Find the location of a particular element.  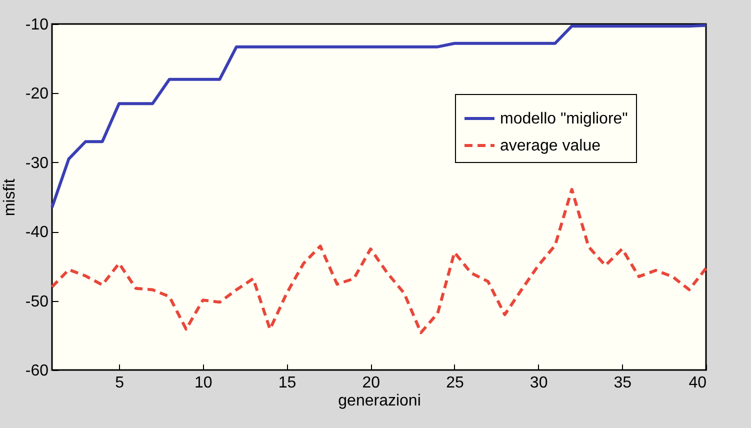

y-tick-label: -60 is located at coordinates (37, 371).